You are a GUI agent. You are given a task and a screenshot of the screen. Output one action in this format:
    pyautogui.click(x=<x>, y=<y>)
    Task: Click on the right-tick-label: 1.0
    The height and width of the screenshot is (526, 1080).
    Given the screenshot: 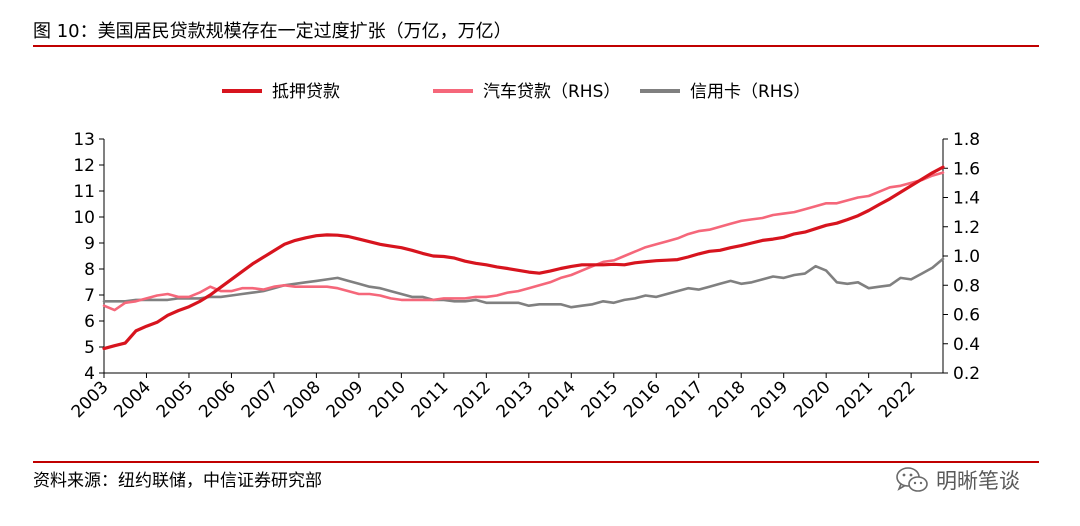 What is the action you would take?
    pyautogui.click(x=966, y=257)
    